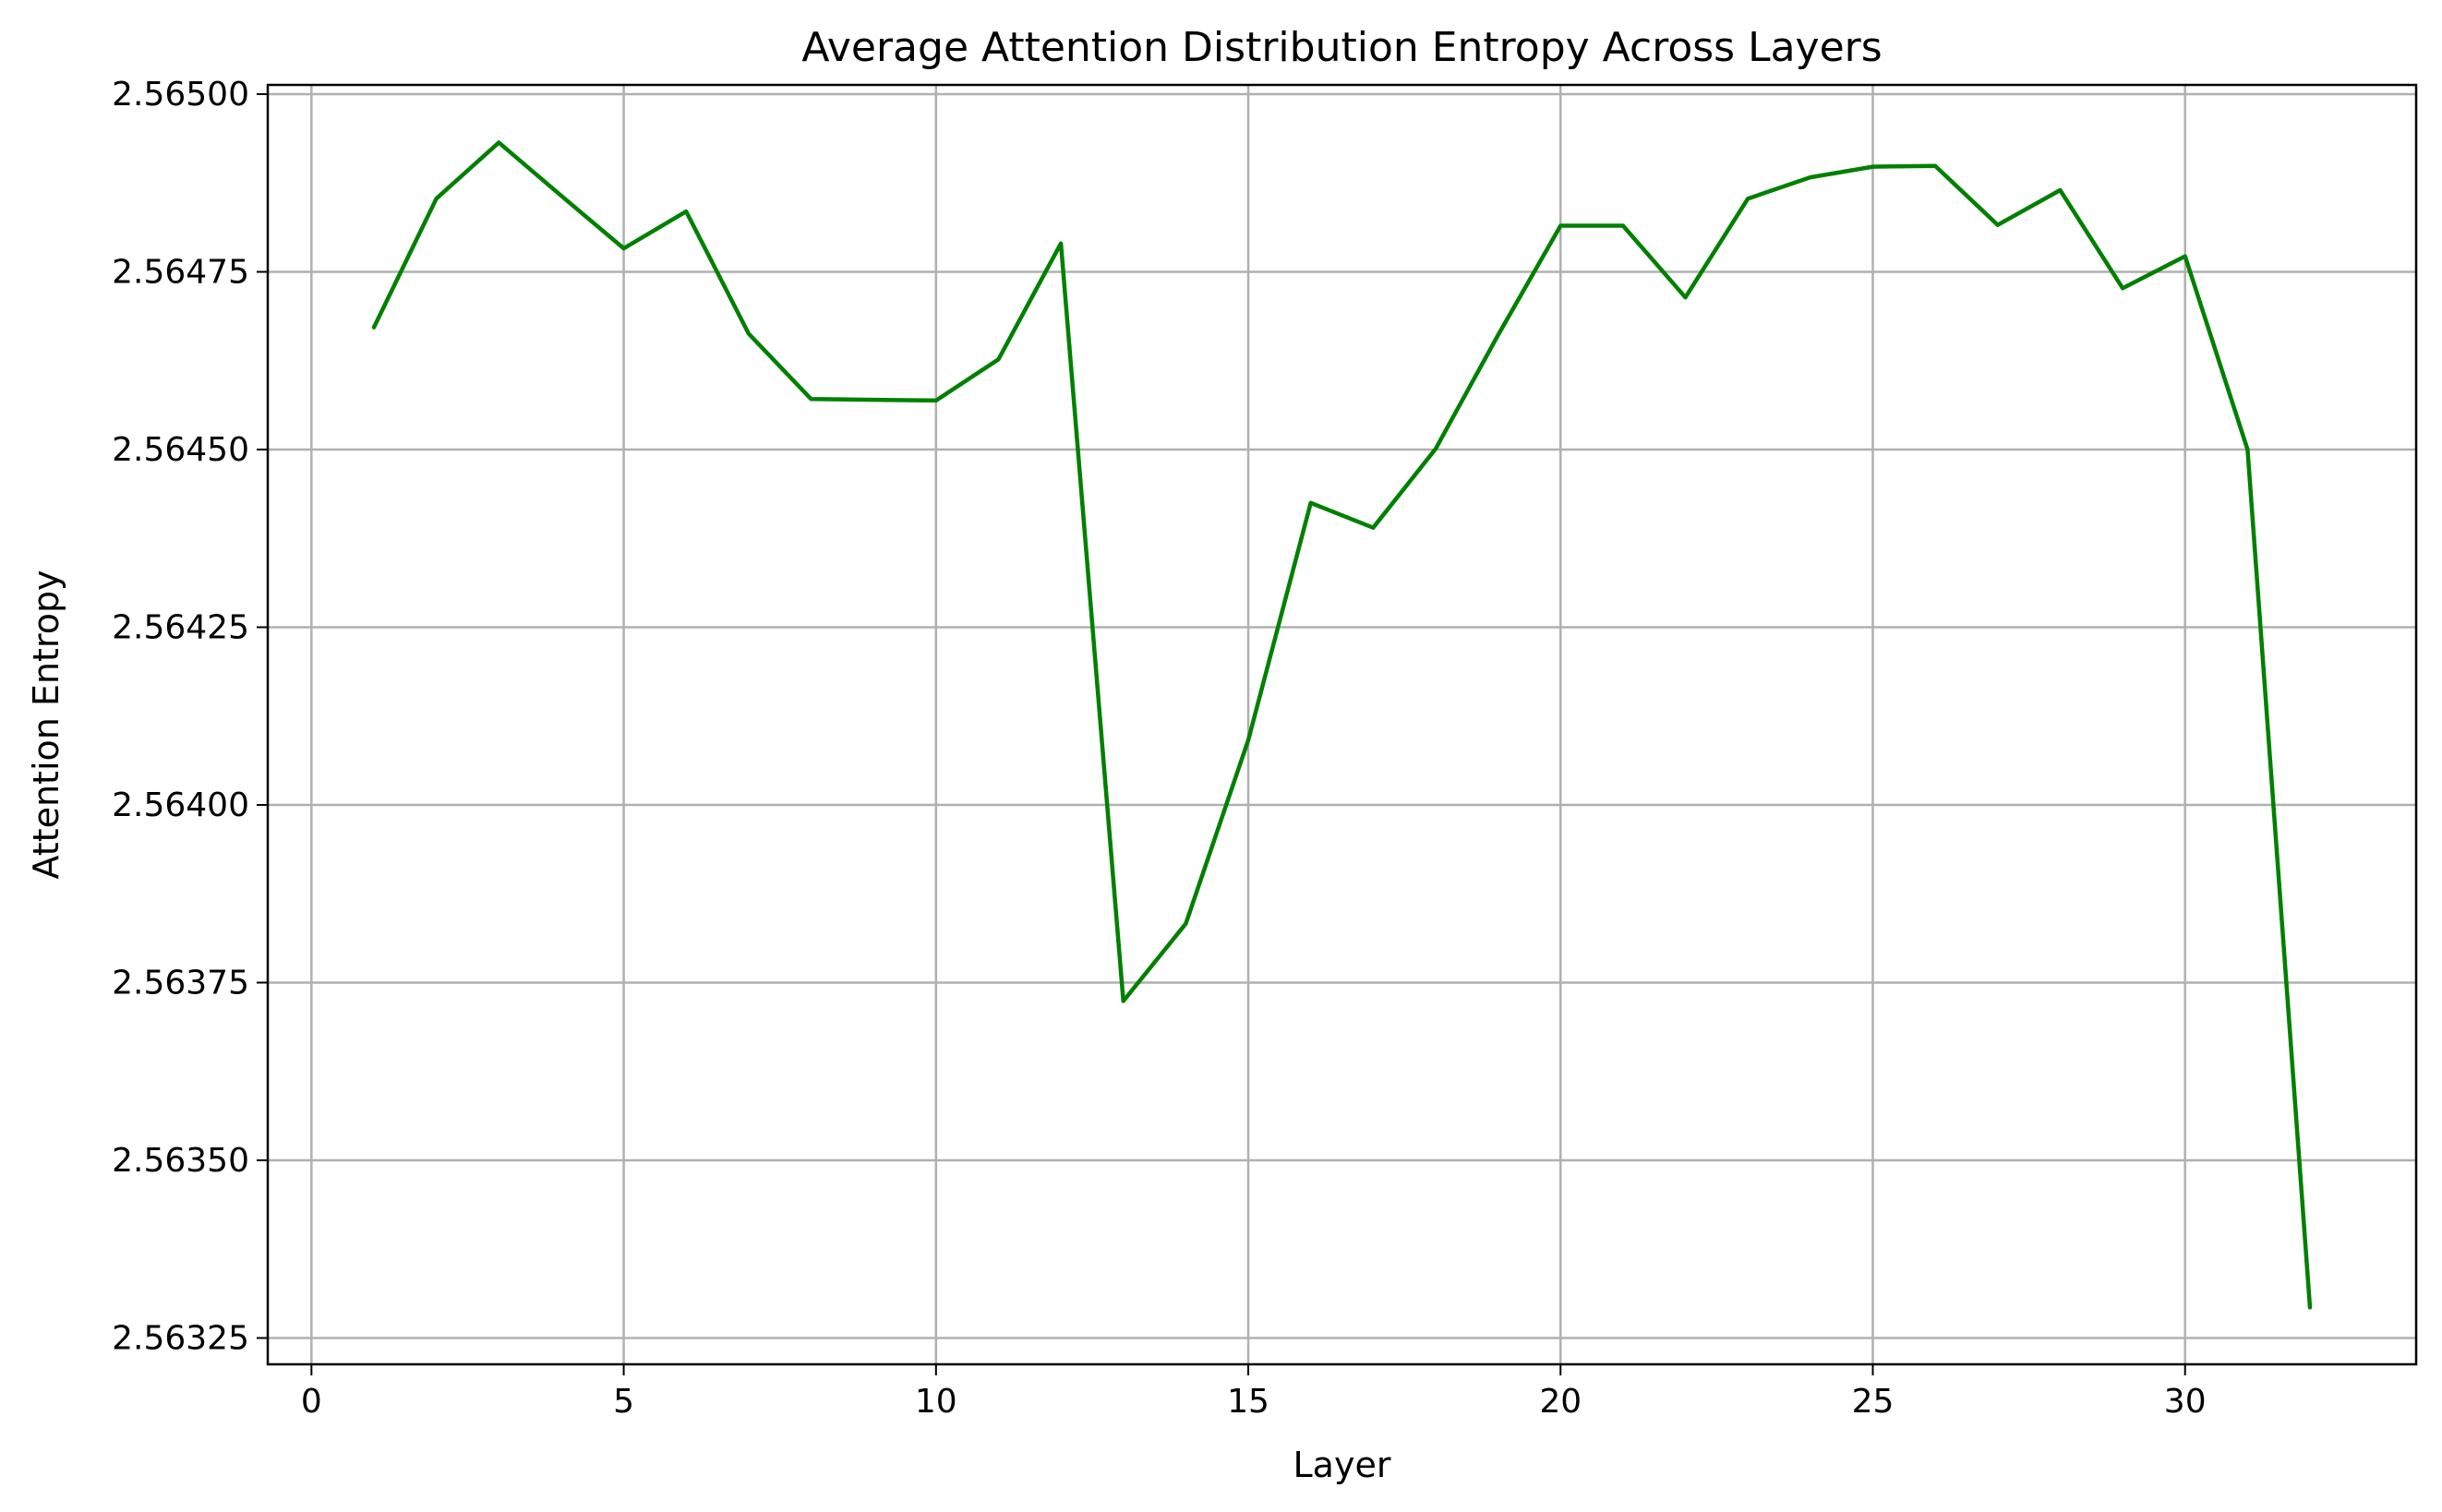 The image size is (2442, 1512). I want to click on y-tick-label: 2.56375, so click(180, 983).